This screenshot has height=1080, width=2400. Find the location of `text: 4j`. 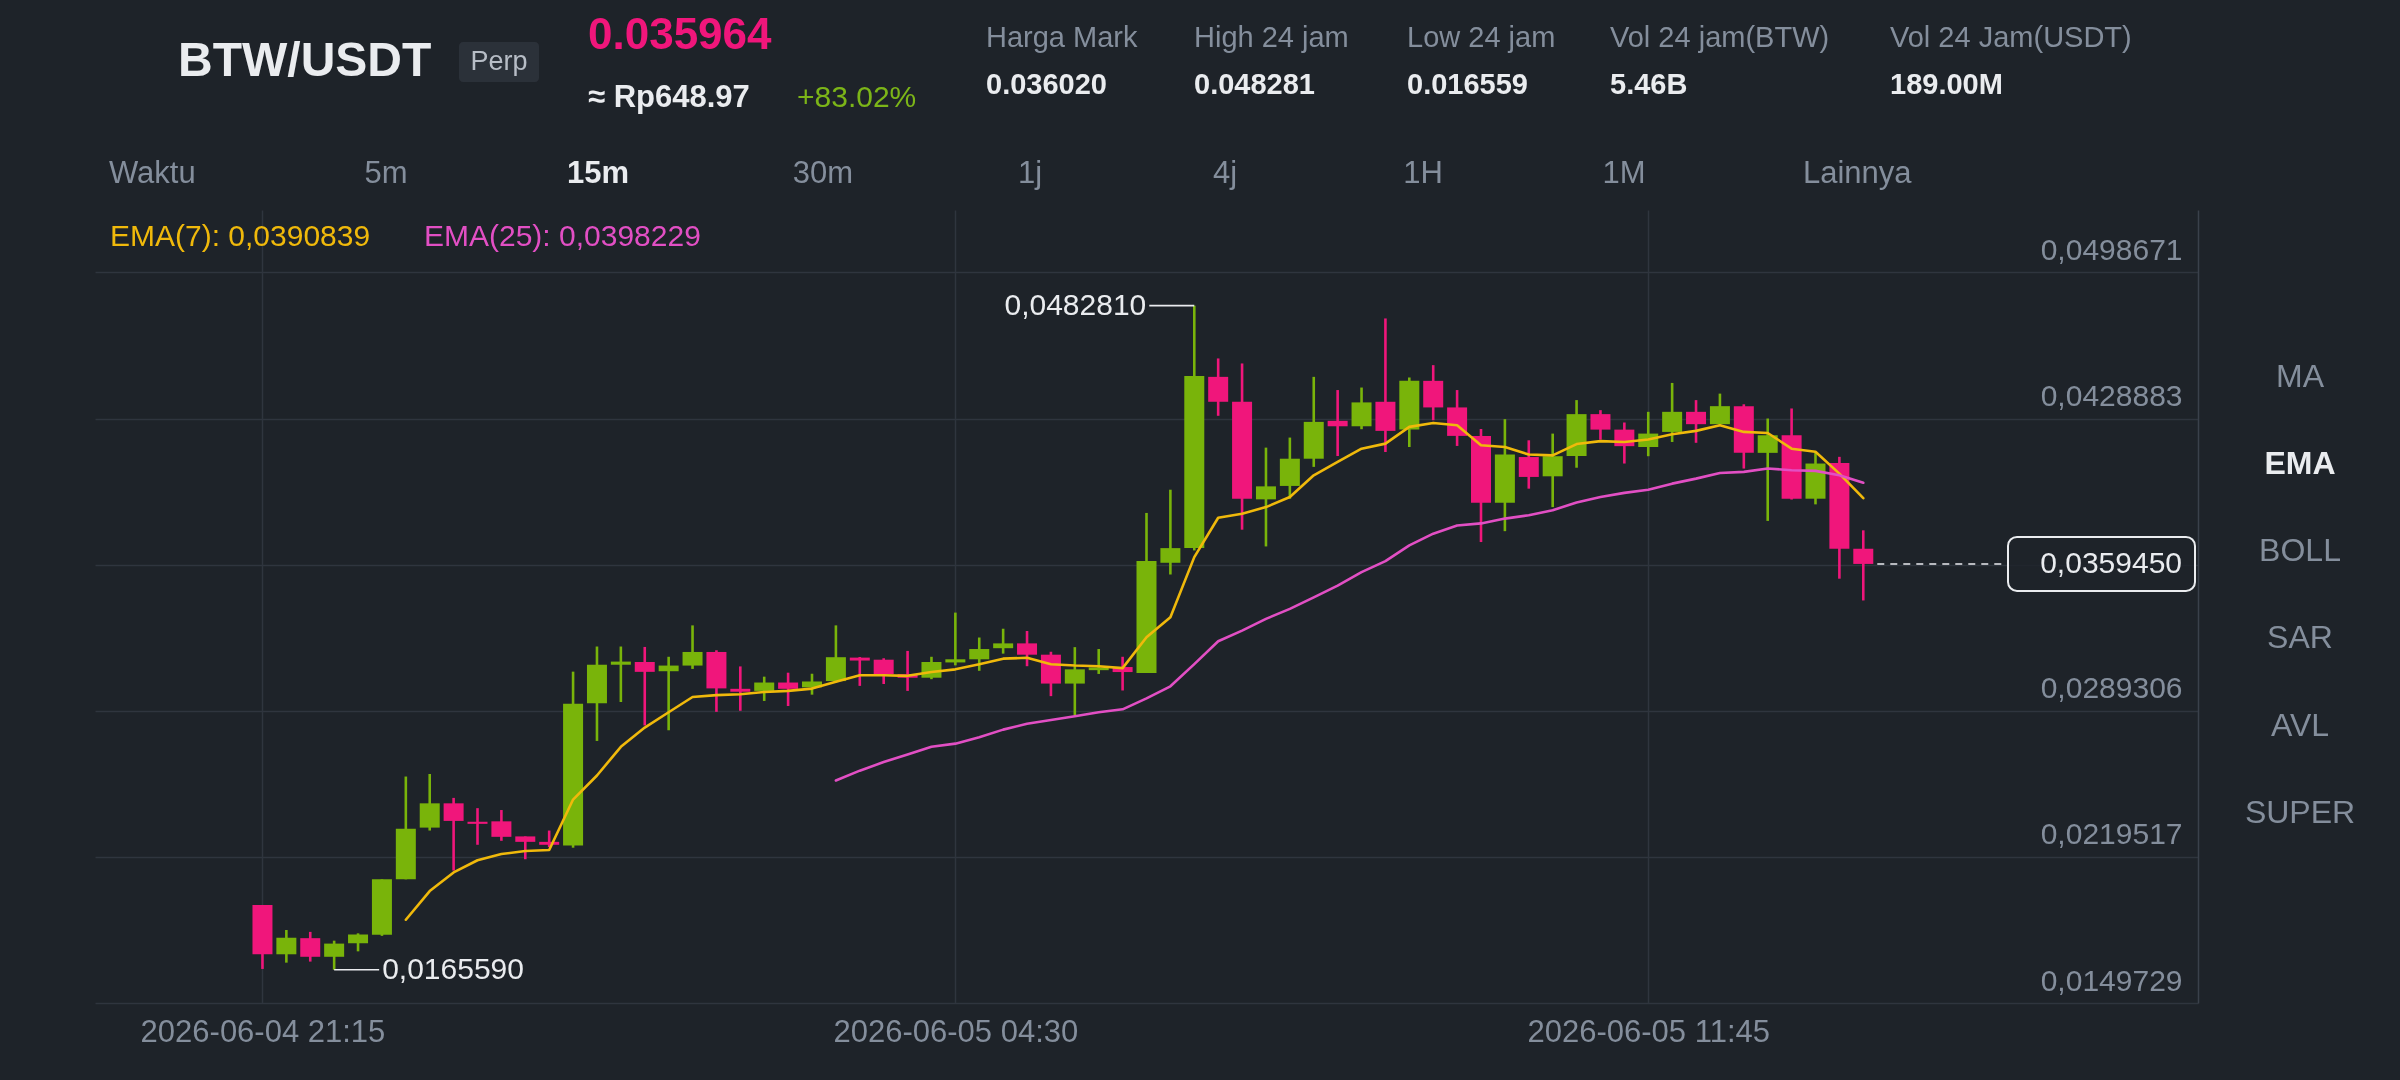

text: 4j is located at coordinates (1225, 172).